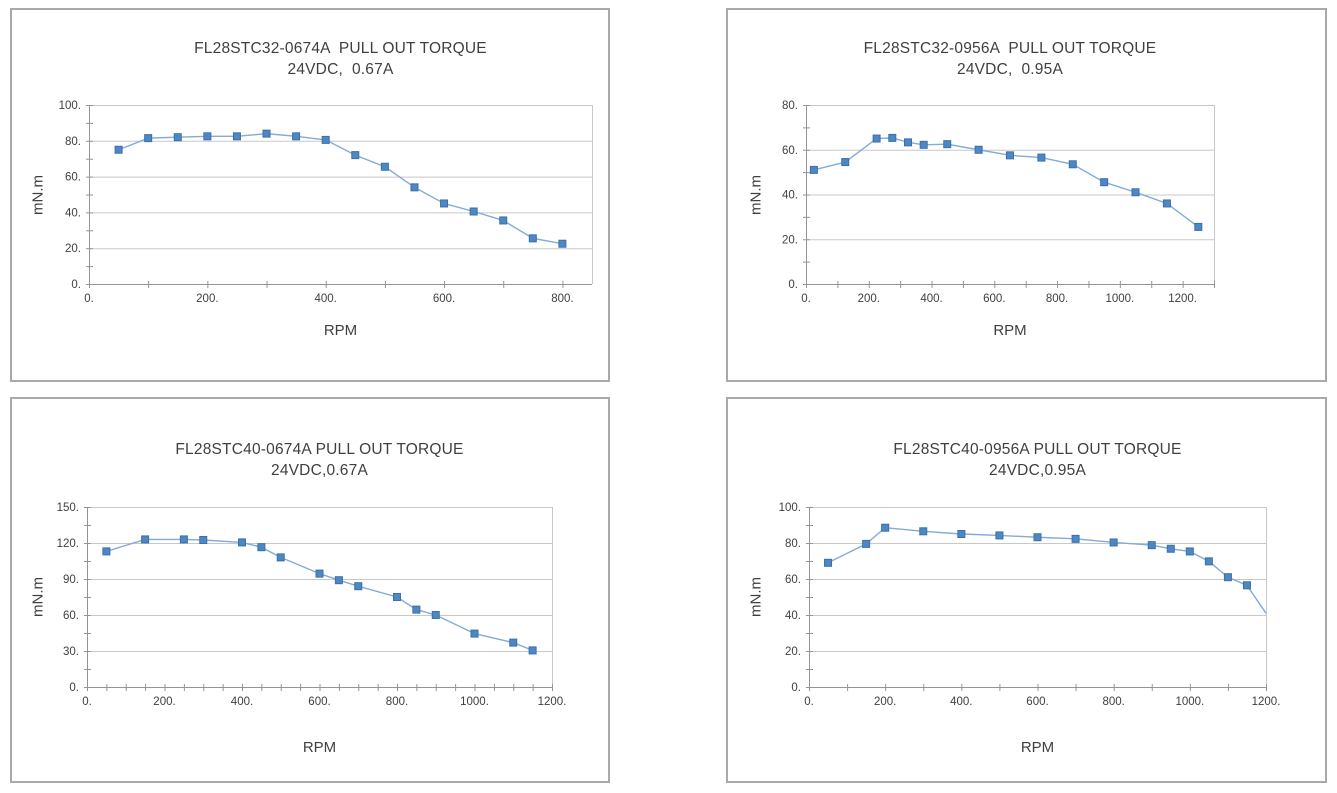 Image resolution: width=1337 pixels, height=793 pixels. I want to click on chart-subtitle: 24VDC,0.95A, so click(1037, 470).